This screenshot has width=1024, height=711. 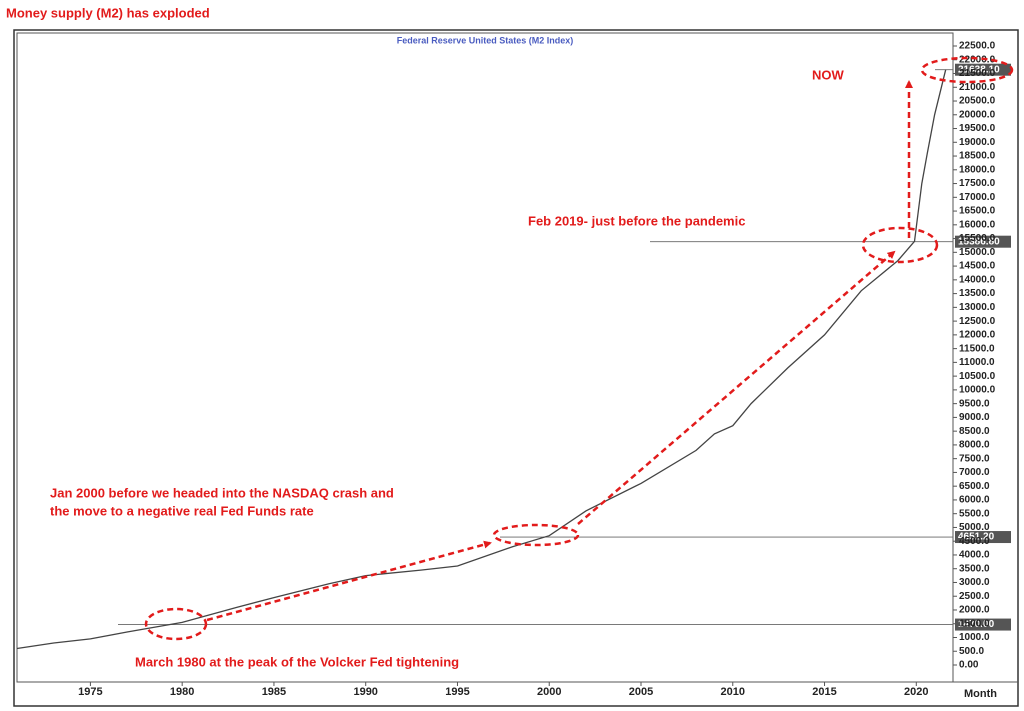 I want to click on y-tick-label: 3500.0, so click(x=974, y=568).